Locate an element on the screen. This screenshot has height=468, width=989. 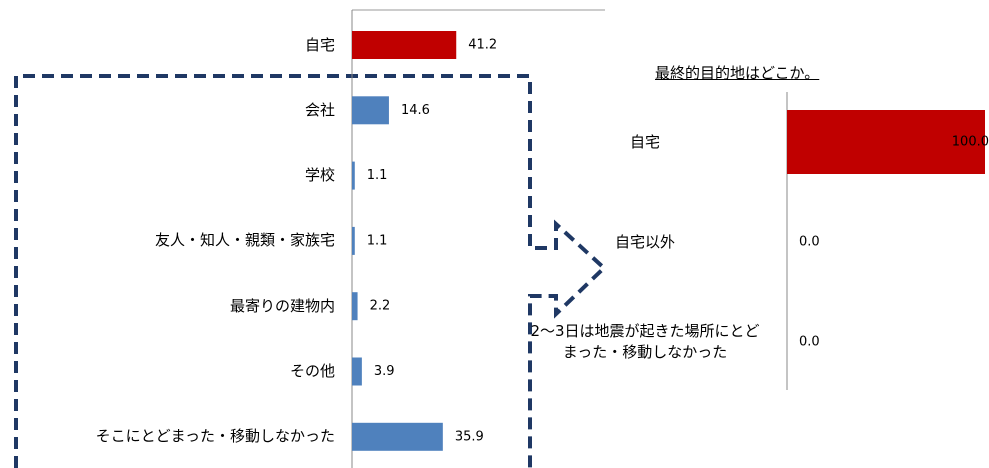
value-label: 14.6 is located at coordinates (415, 110).